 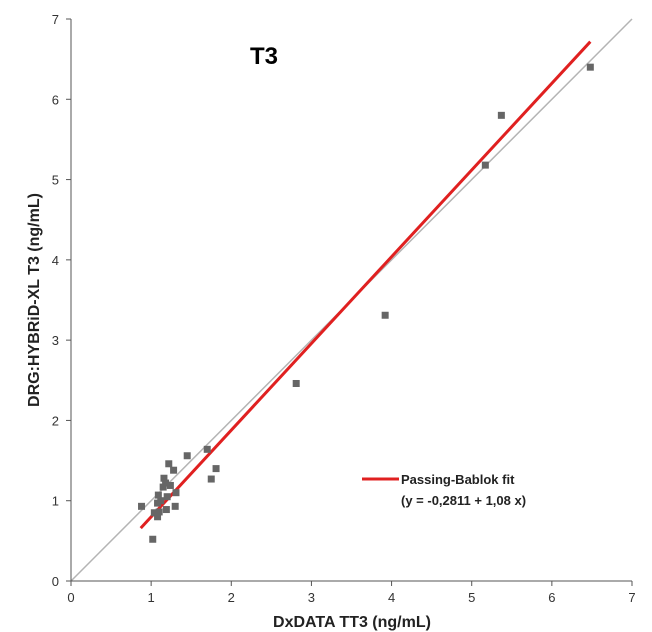 What do you see at coordinates (55, 501) in the screenshot?
I see `y-tick-label: 1` at bounding box center [55, 501].